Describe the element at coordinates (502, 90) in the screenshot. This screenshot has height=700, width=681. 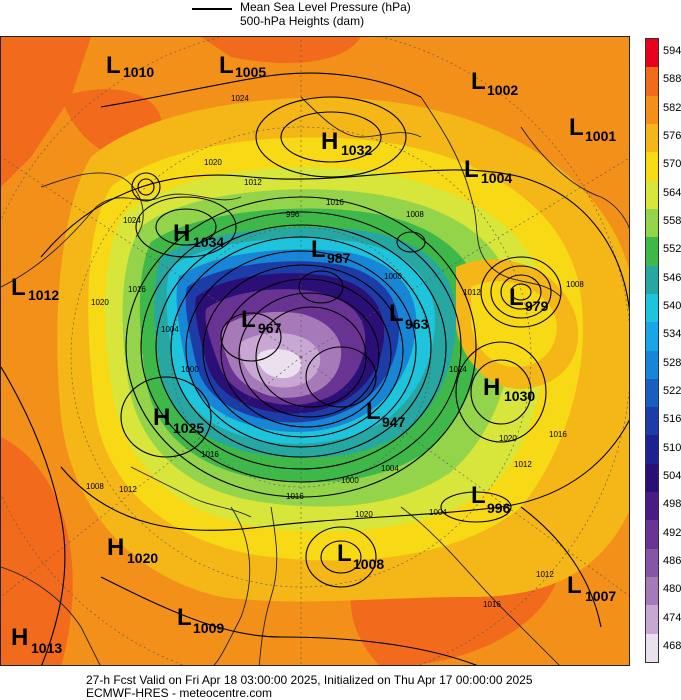
I see `center-value: 1002` at that location.